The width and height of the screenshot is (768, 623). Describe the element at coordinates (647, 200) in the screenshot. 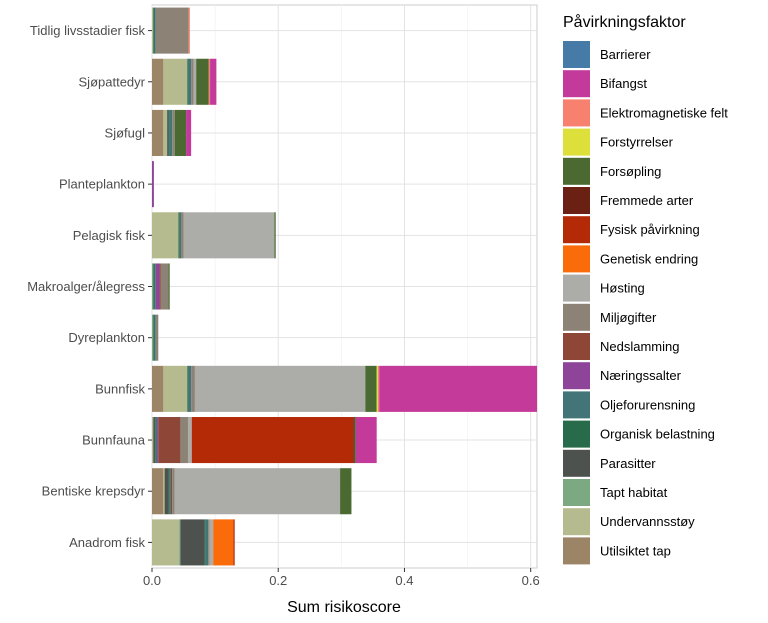

I see `legend-label: Fremmede arter` at that location.